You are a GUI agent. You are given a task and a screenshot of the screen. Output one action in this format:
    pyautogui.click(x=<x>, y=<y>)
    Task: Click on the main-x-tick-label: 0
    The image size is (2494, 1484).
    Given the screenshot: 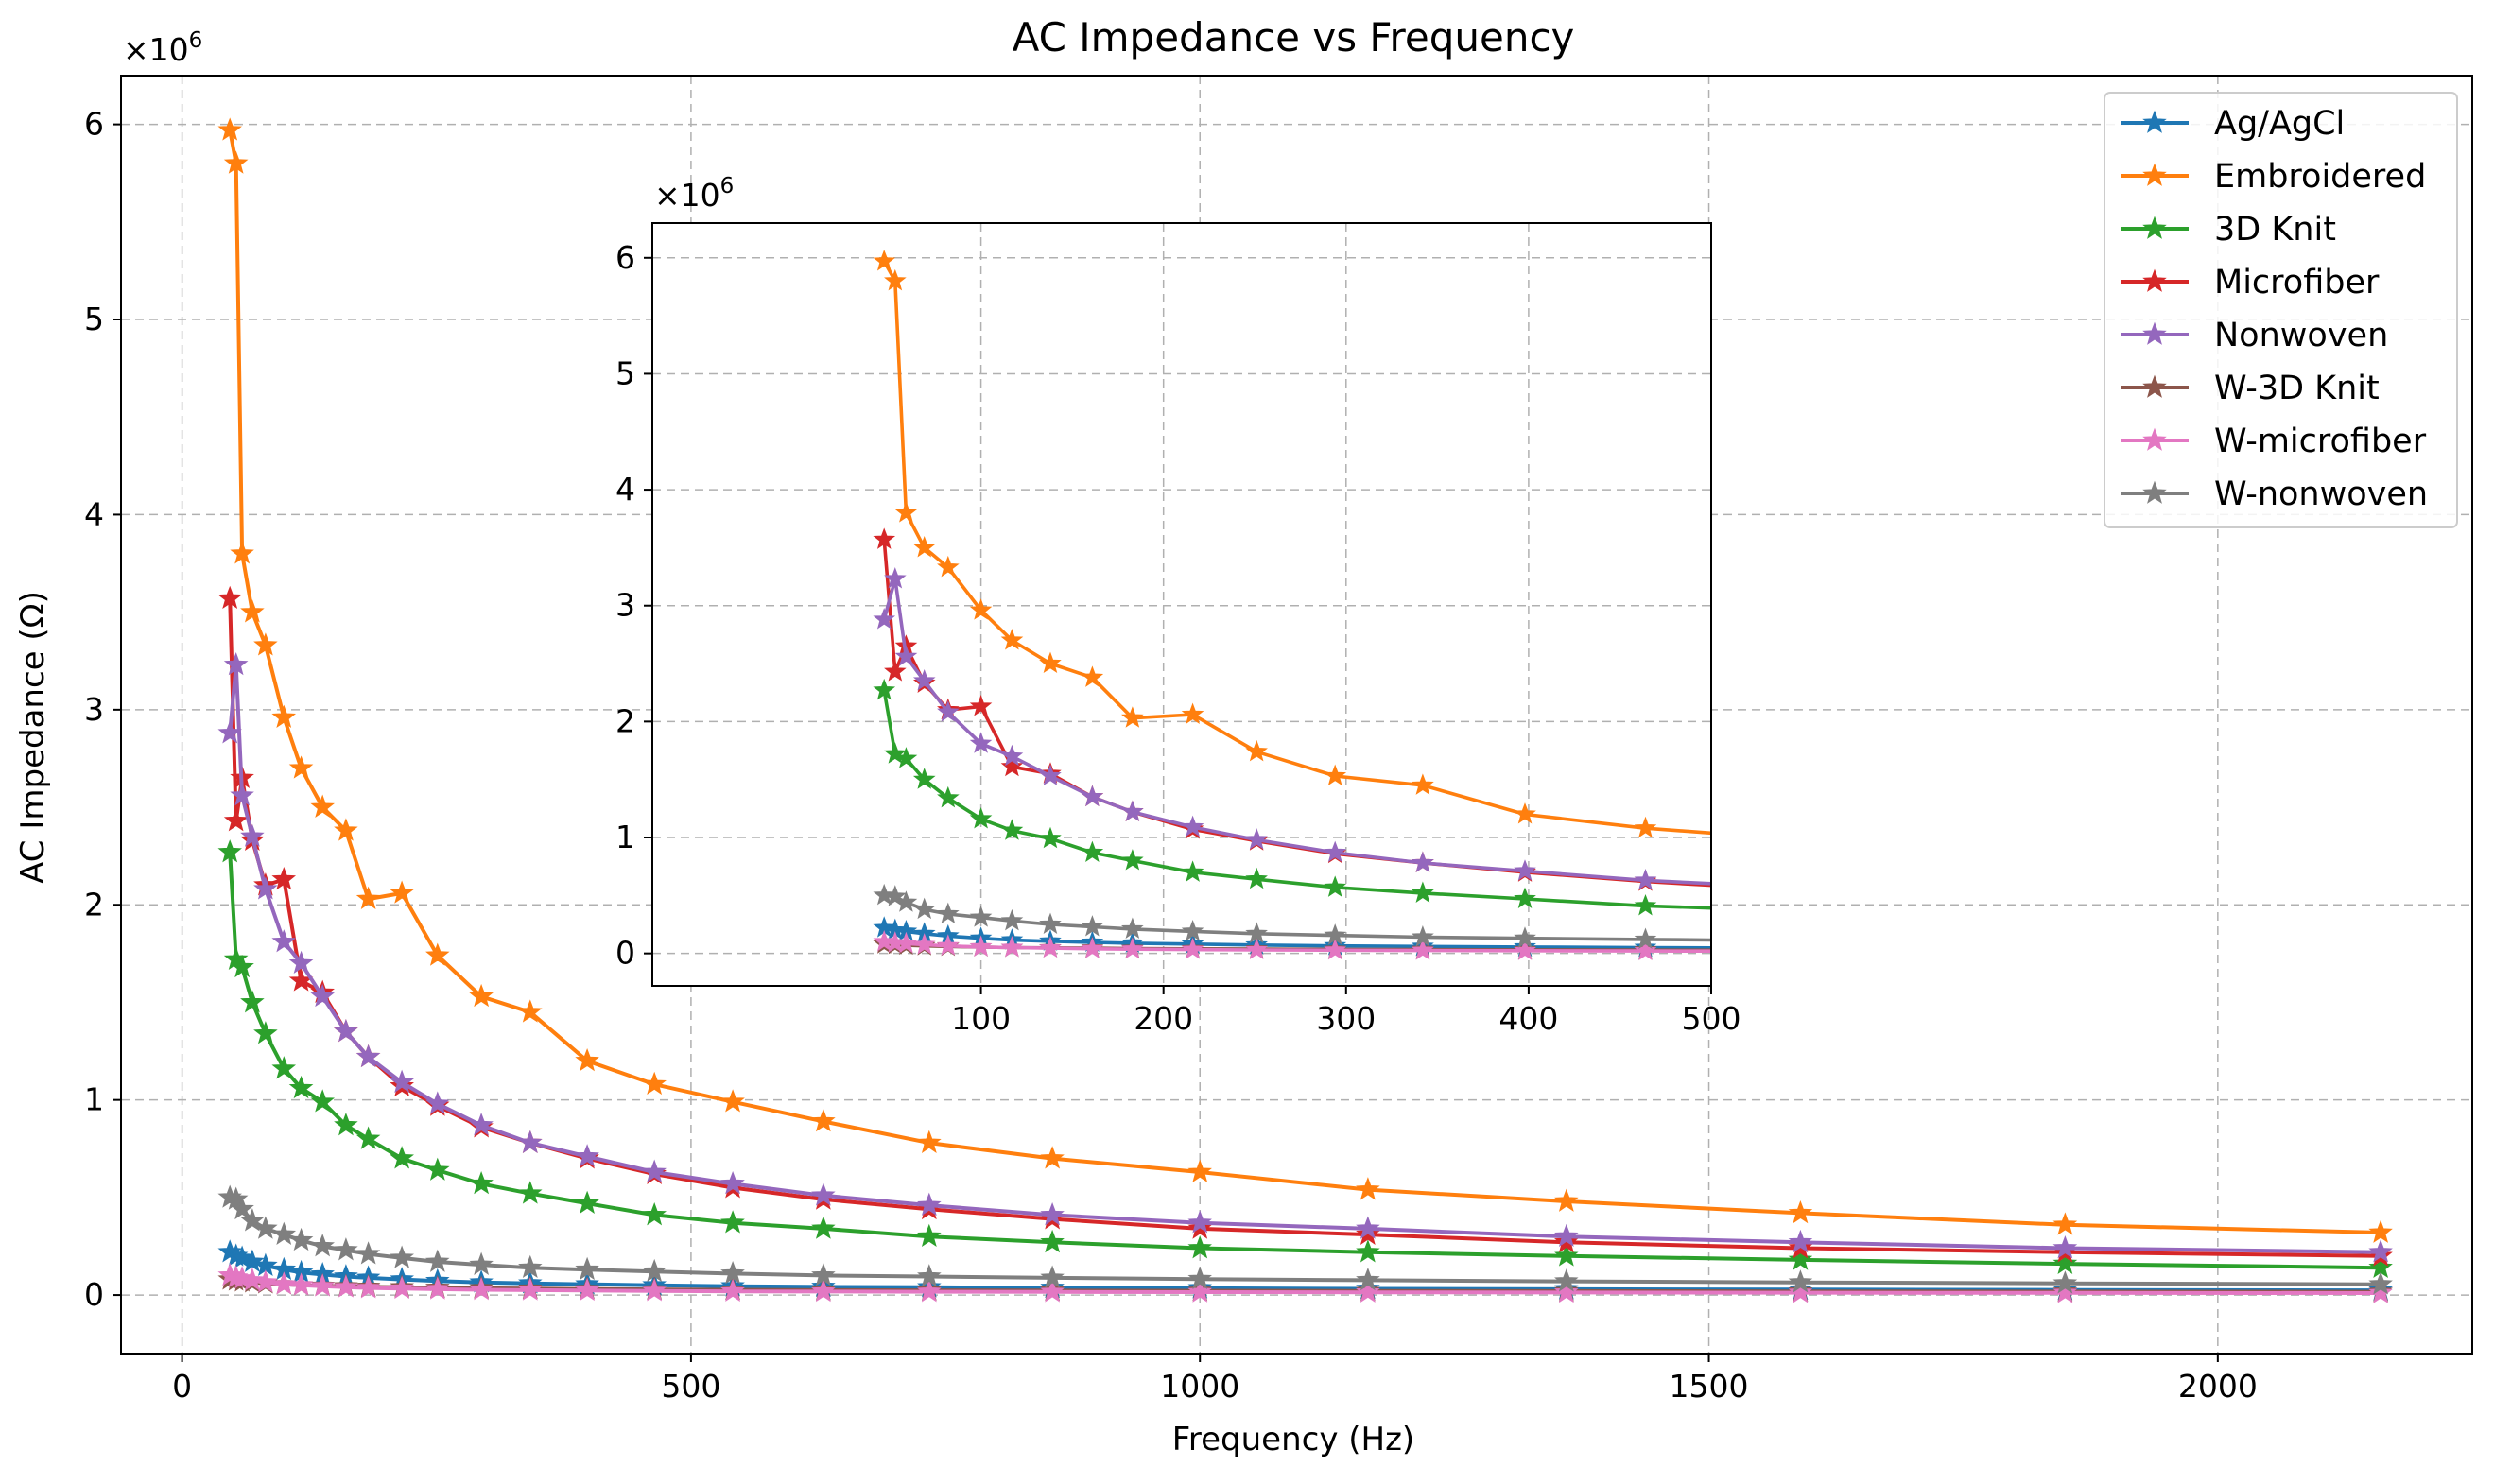 What is the action you would take?
    pyautogui.click(x=182, y=1386)
    